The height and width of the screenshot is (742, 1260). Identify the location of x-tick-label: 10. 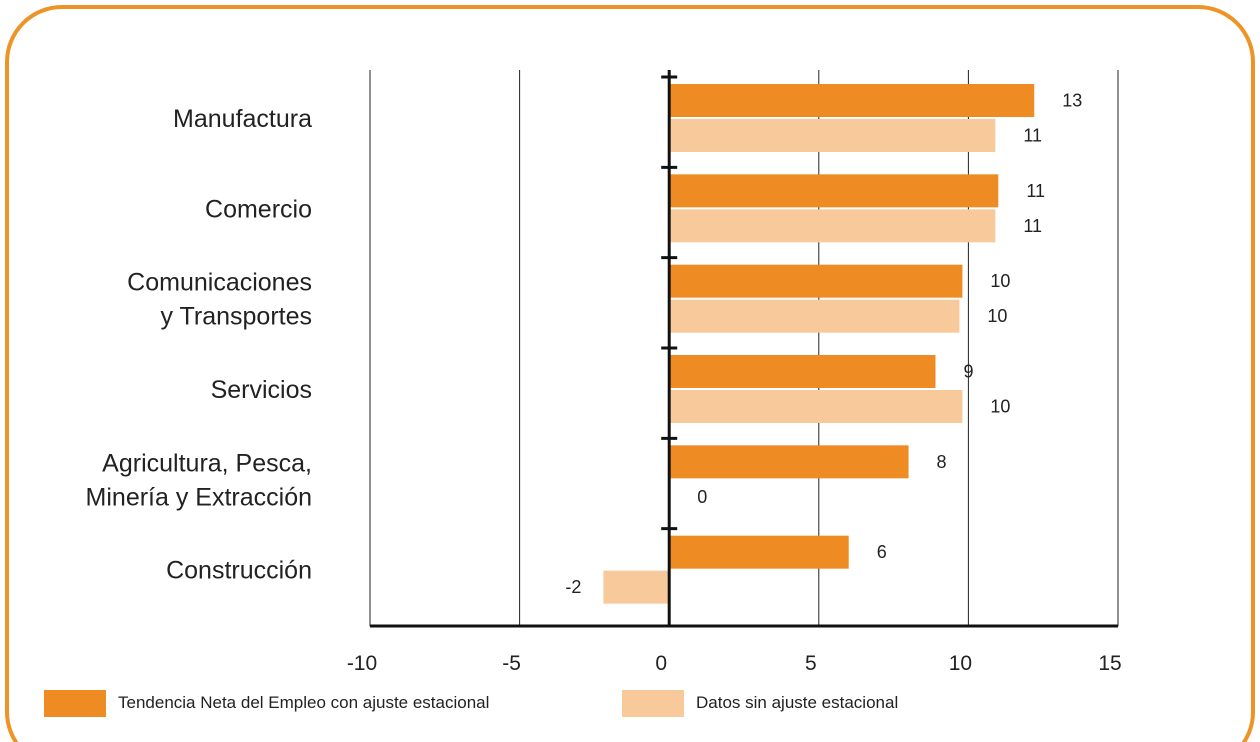
(960, 663).